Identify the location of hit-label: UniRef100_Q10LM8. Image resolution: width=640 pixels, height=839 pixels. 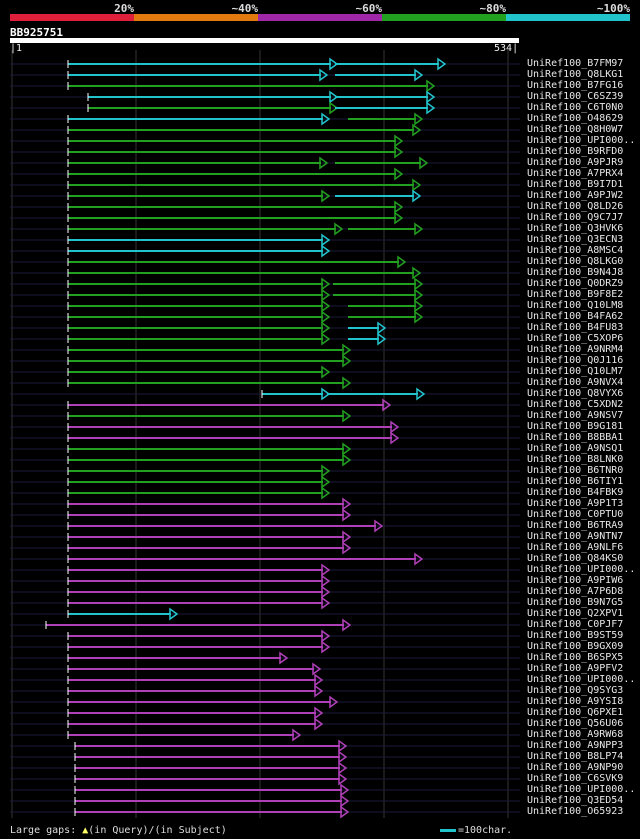
(575, 305).